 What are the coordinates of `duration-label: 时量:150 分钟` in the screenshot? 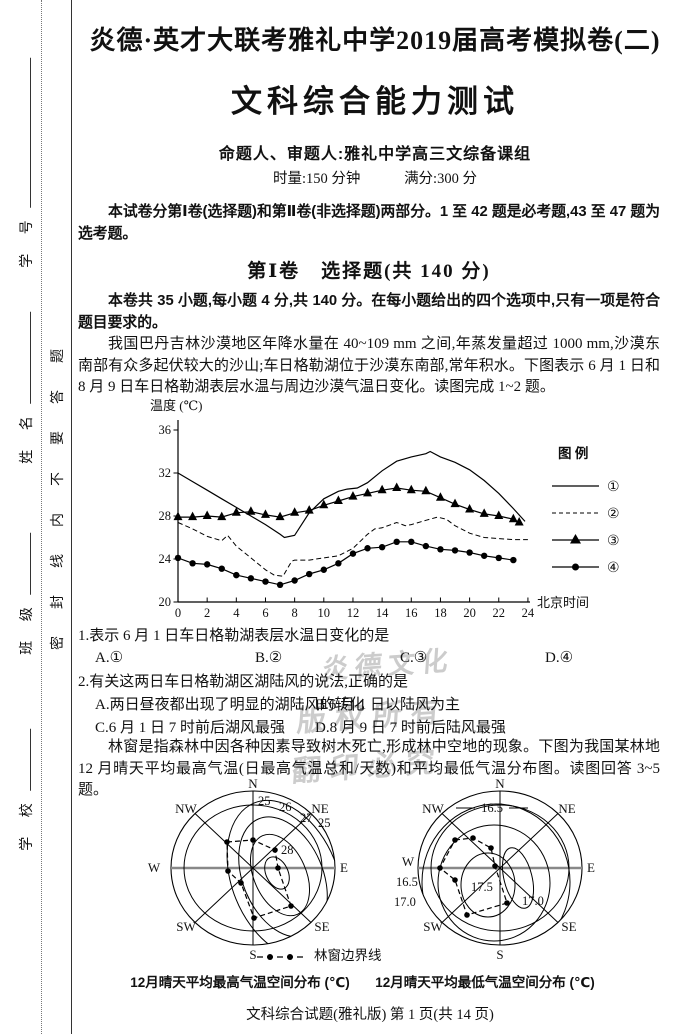 It's located at (317, 179).